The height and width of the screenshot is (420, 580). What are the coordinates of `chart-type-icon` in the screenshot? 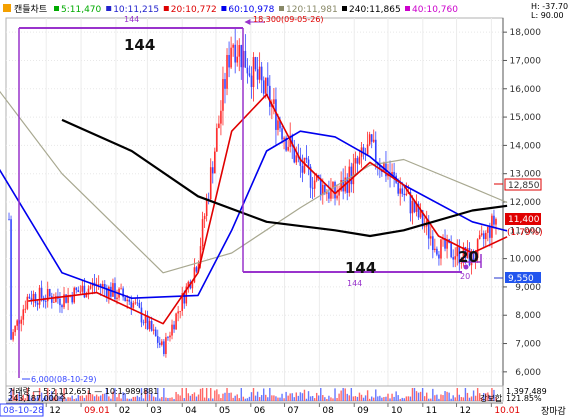 It's located at (7, 8).